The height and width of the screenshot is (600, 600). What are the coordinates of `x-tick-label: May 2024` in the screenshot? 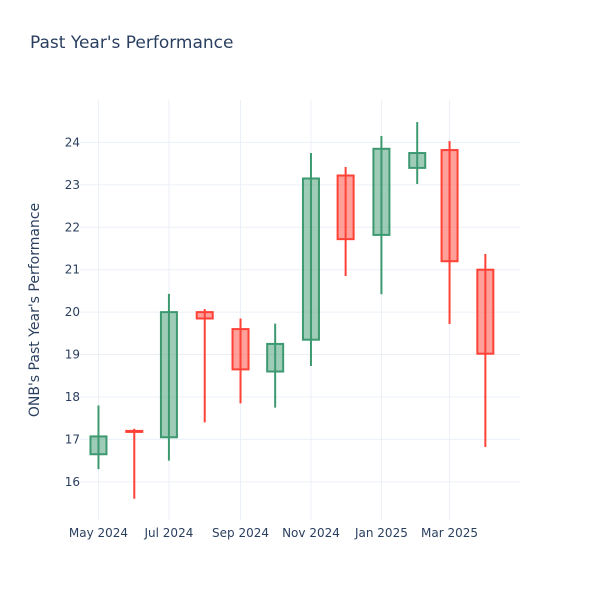 It's located at (98, 533).